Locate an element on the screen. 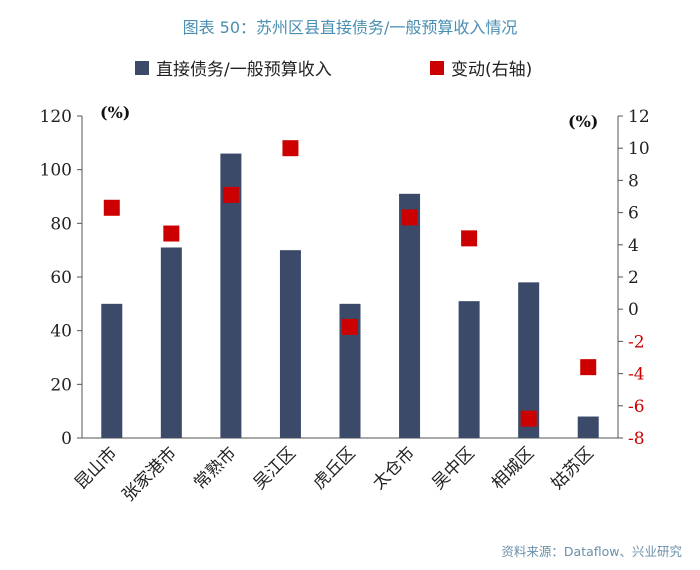 The width and height of the screenshot is (700, 570). left-tick-label: 20 is located at coordinates (61, 385).